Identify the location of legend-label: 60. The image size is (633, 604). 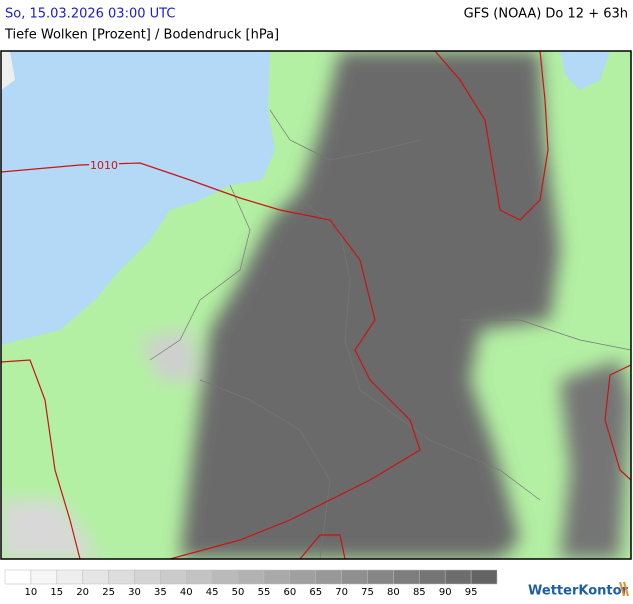
(289, 592).